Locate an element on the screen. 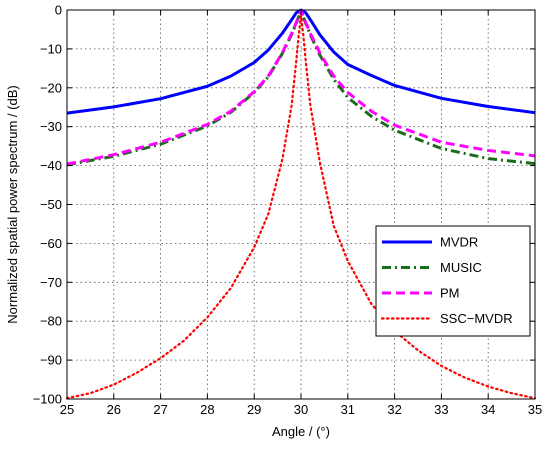 Image resolution: width=550 pixels, height=450 pixels. legend-entry-label: MVDR is located at coordinates (459, 242).